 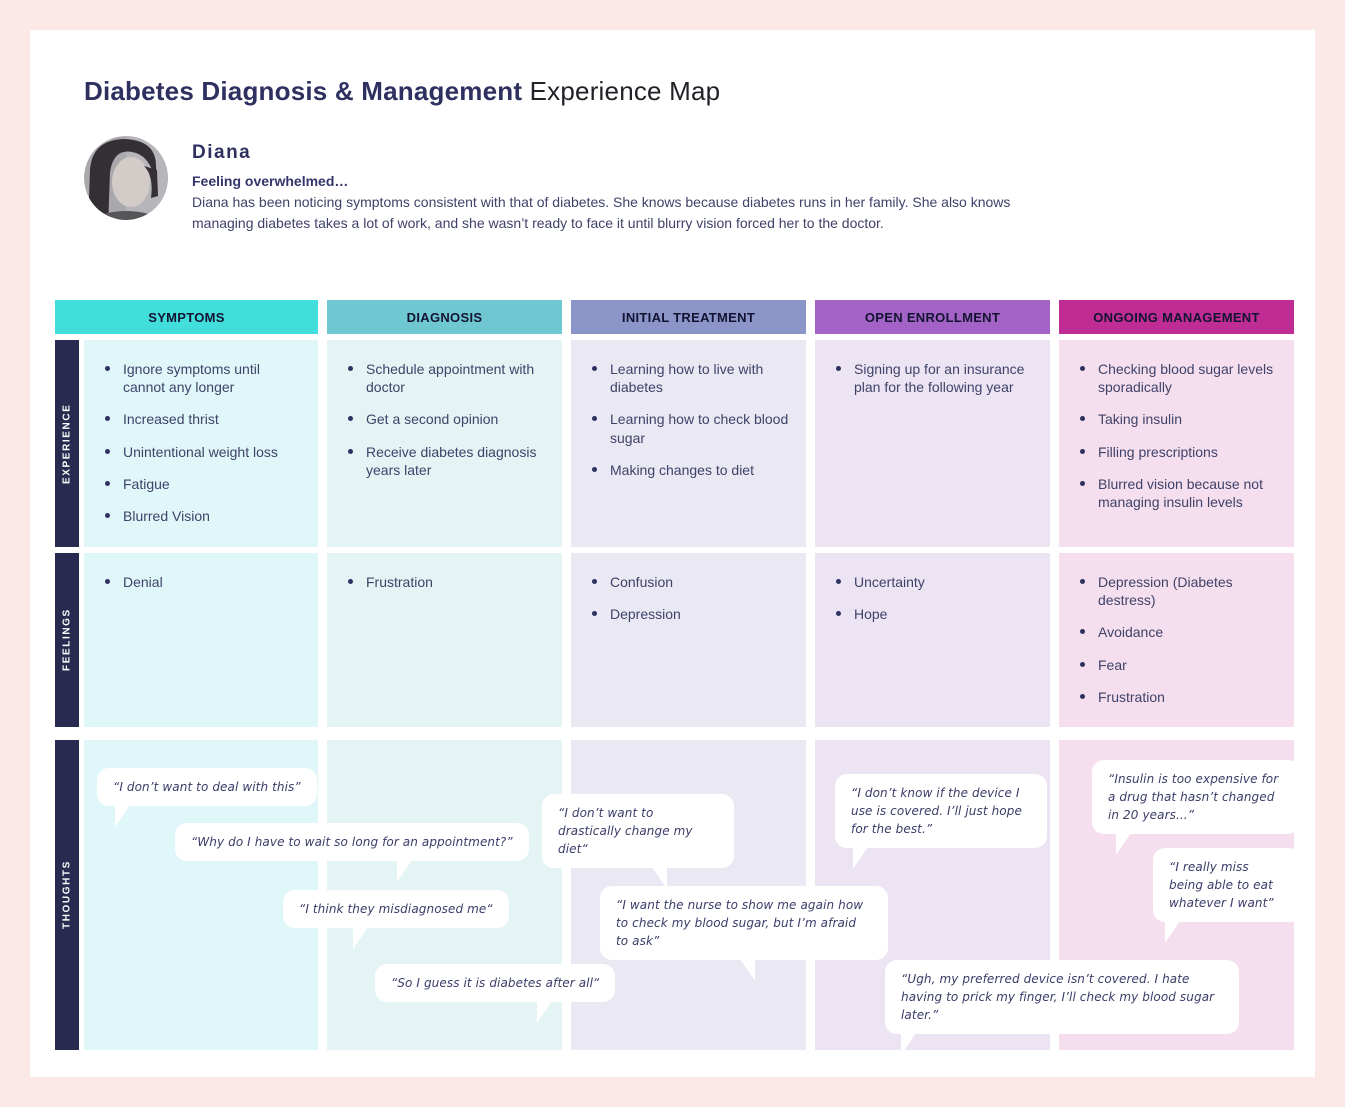 What do you see at coordinates (688, 640) in the screenshot?
I see `feelings-cell-initial-treatment: Confusion Depression` at bounding box center [688, 640].